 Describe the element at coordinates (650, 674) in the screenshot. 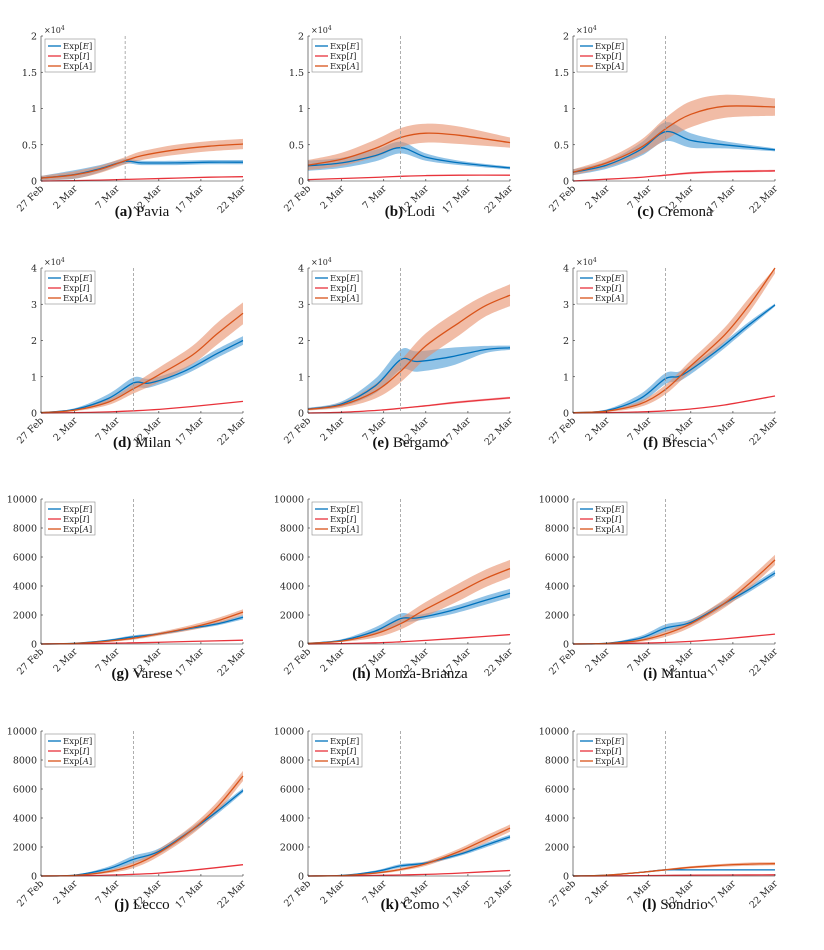

I see `caption-letter: (i)` at that location.